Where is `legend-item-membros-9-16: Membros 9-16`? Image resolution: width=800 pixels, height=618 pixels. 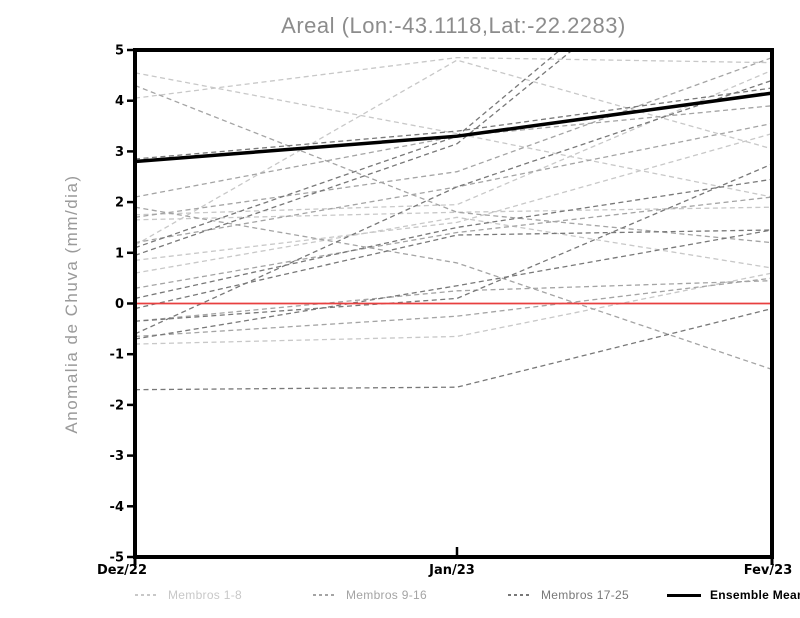
legend-item-membros-9-16: Membros 9-16 is located at coordinates (370, 595).